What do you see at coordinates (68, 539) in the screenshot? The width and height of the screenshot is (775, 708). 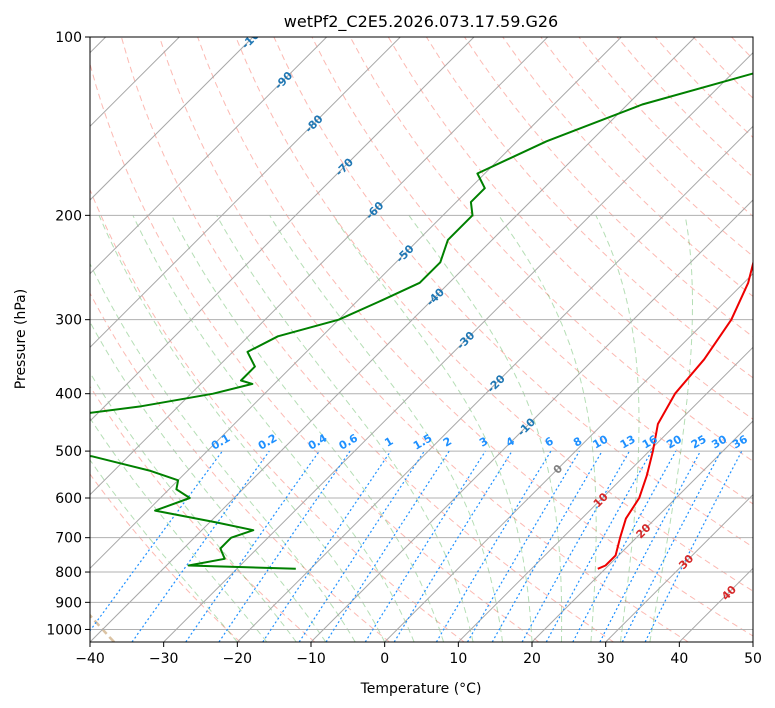 I see `y-tick-label: 700` at bounding box center [68, 539].